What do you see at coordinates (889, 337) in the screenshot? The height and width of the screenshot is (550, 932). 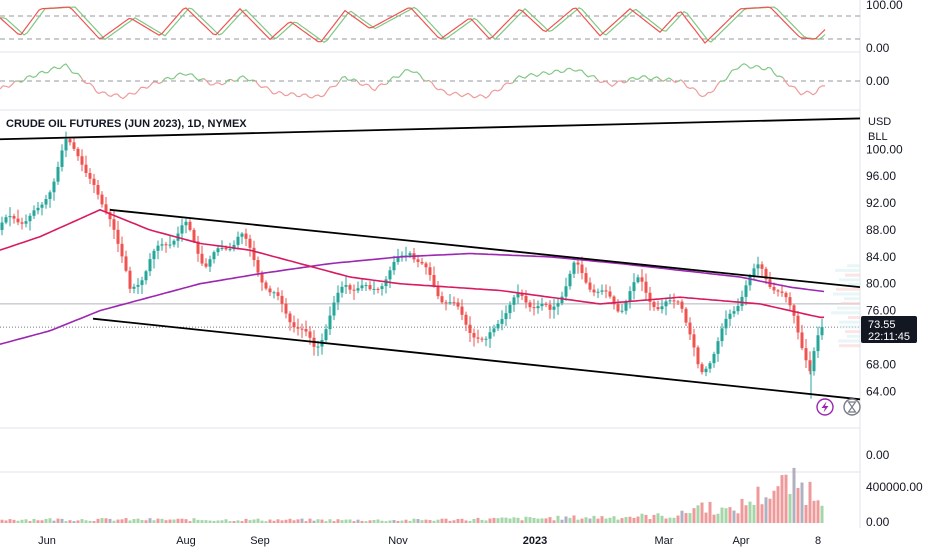 I see `countdown-timer: 22:11:45` at bounding box center [889, 337].